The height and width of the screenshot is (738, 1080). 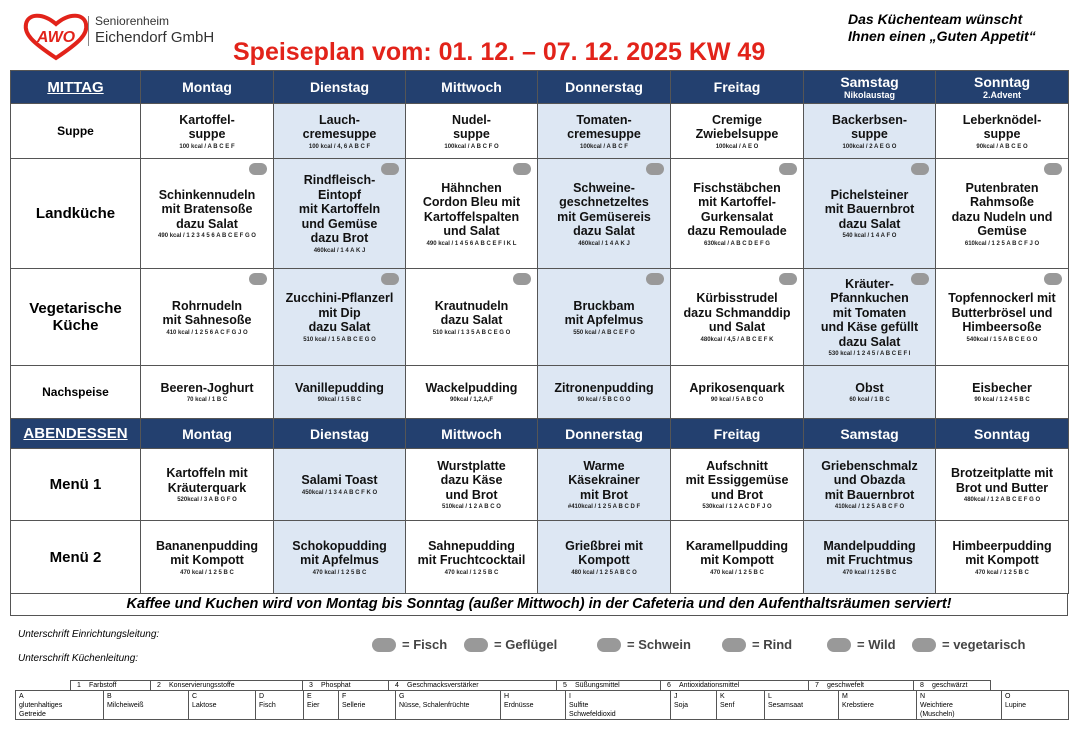 What do you see at coordinates (313, 705) in the screenshot?
I see `allergen-label: Eier` at bounding box center [313, 705].